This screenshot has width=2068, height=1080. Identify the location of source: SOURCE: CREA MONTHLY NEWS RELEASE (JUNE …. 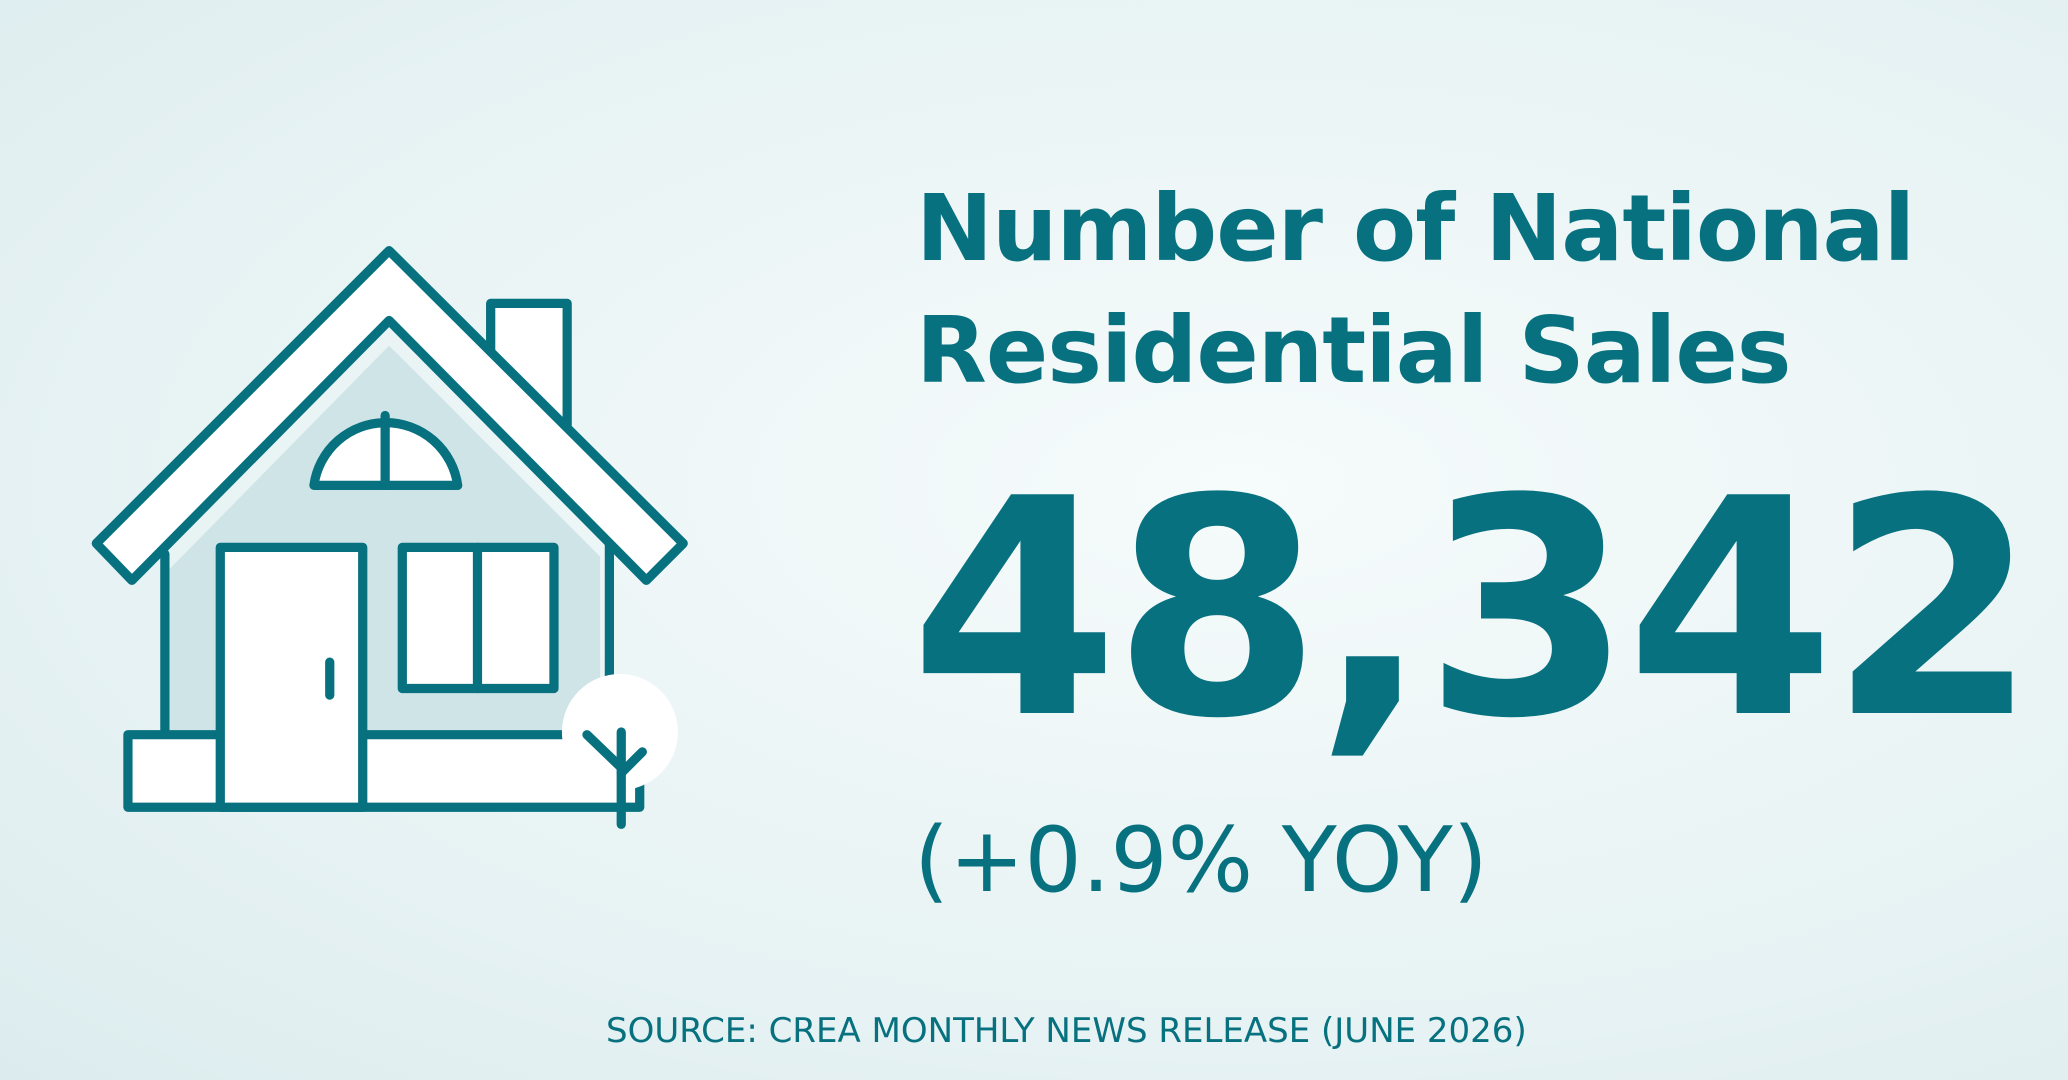
(1066, 1031).